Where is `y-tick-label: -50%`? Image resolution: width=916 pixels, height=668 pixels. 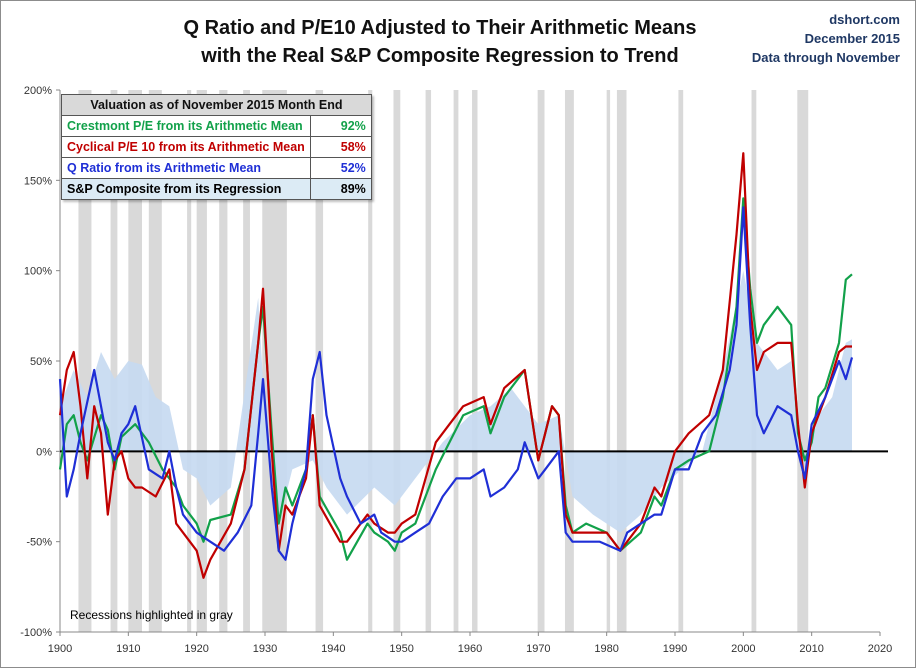 y-tick-label: -50% is located at coordinates (39, 543).